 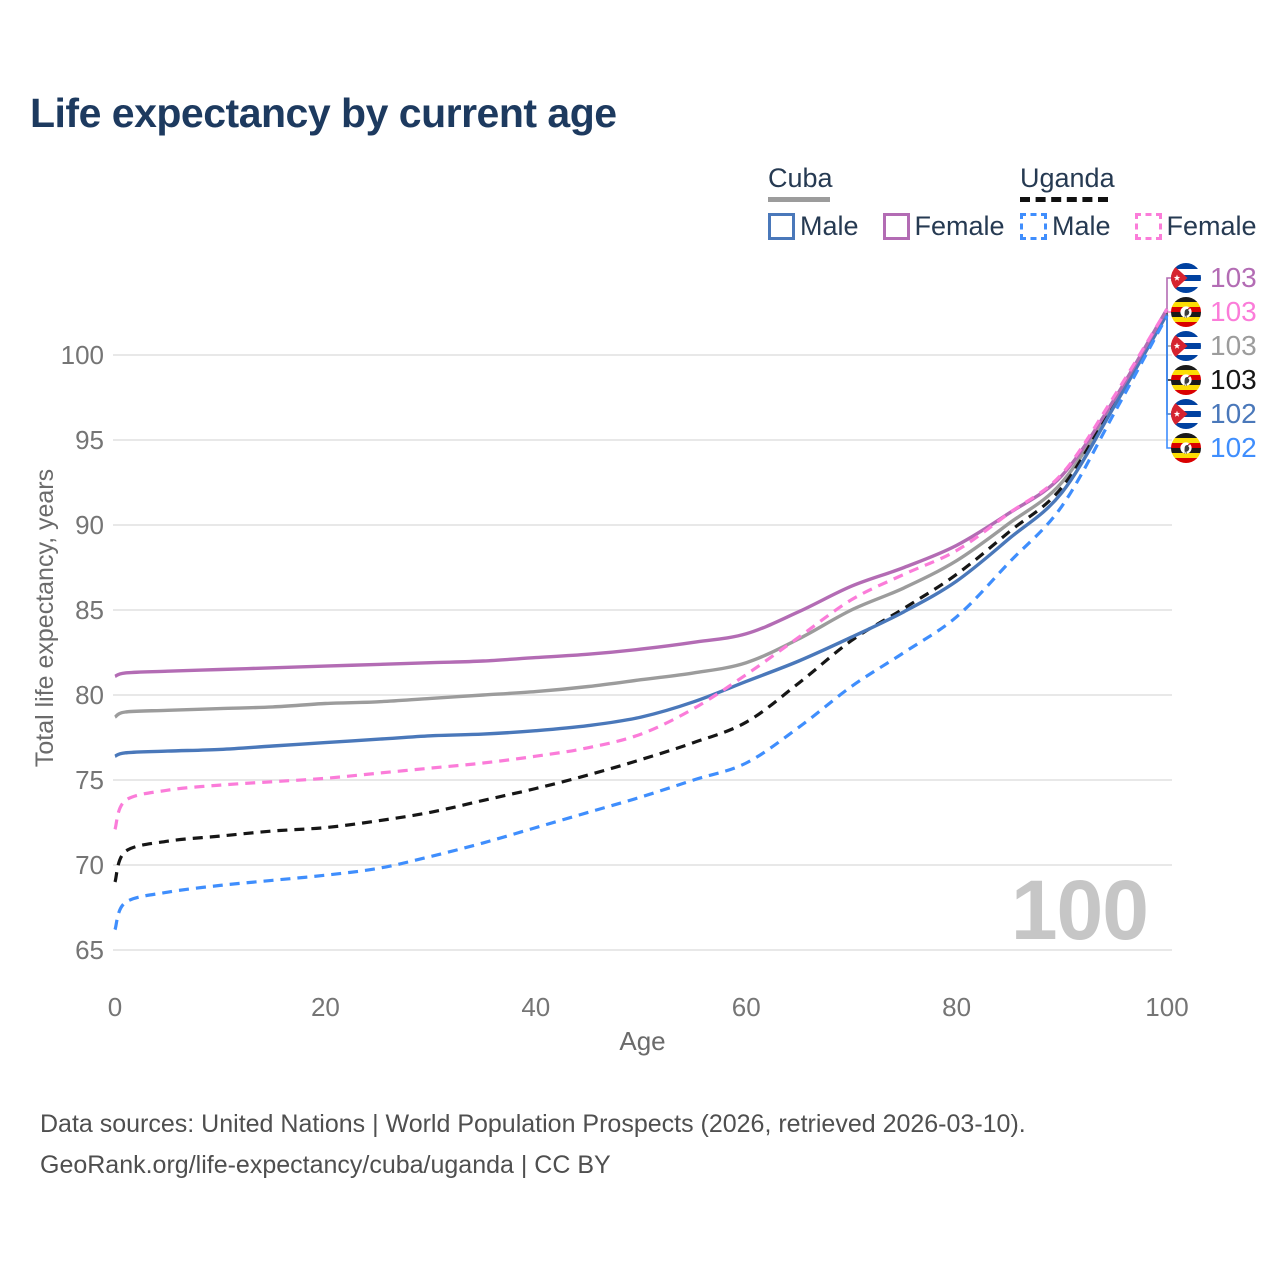 What do you see at coordinates (1033, 226) in the screenshot?
I see `uganda-male-swatch-icon` at bounding box center [1033, 226].